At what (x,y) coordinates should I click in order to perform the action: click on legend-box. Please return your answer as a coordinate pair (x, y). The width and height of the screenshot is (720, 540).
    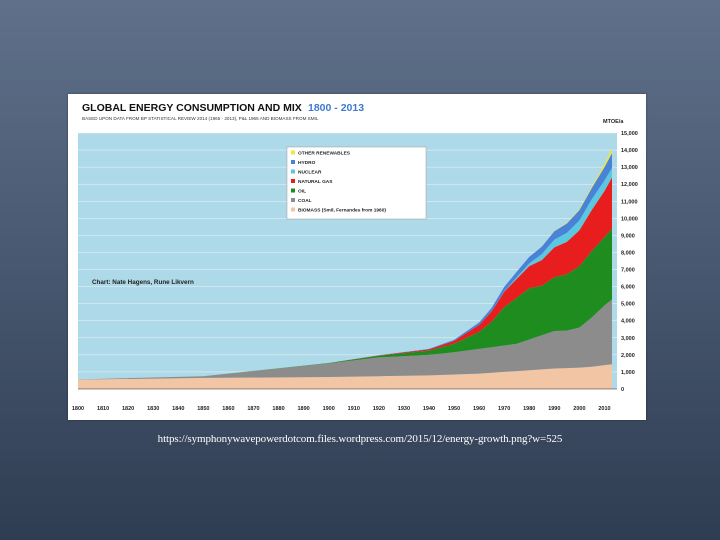
    Looking at the image, I should click on (356, 183).